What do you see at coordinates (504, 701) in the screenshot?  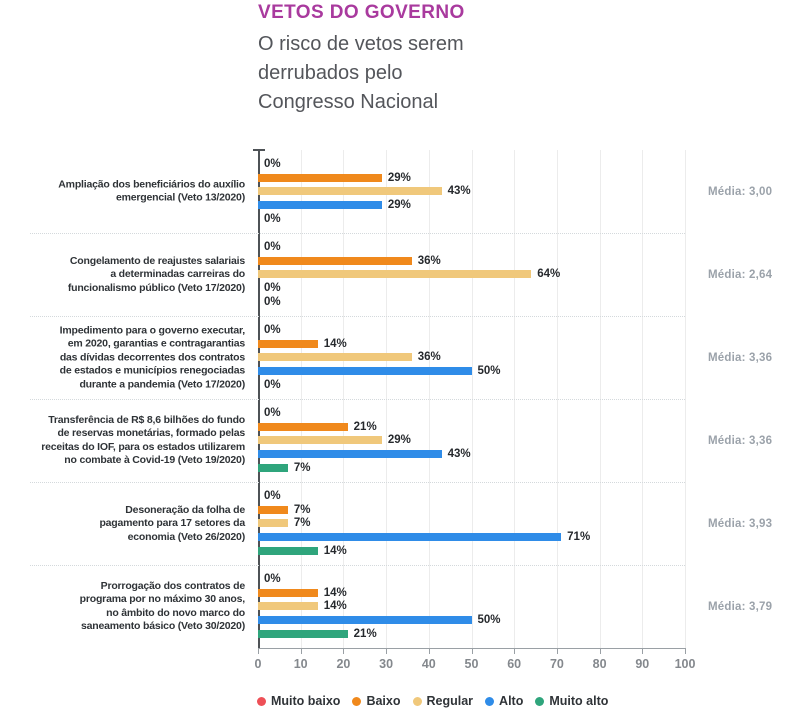 I see `legend-item: Alto` at bounding box center [504, 701].